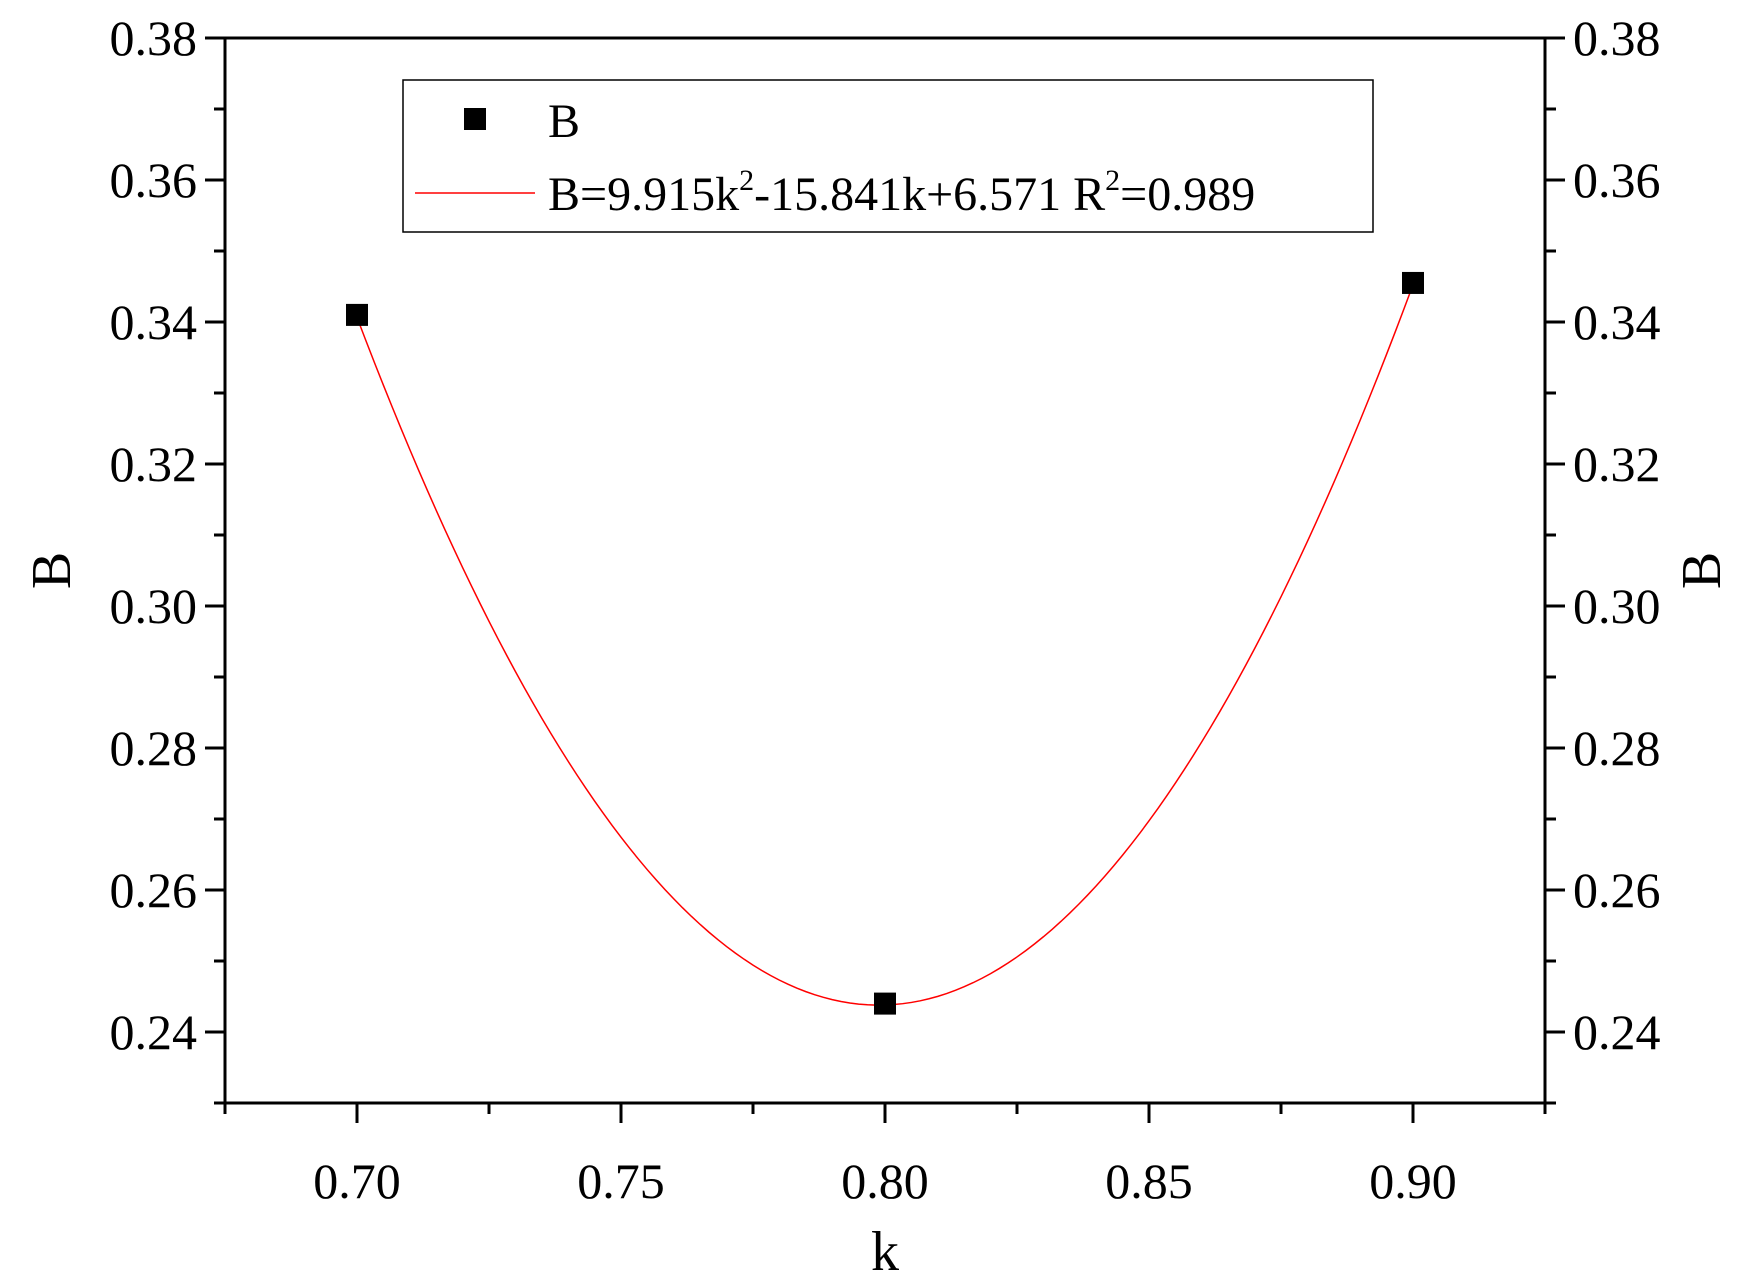  Describe the element at coordinates (154, 748) in the screenshot. I see `y-tick-label-left: 0.28` at that location.